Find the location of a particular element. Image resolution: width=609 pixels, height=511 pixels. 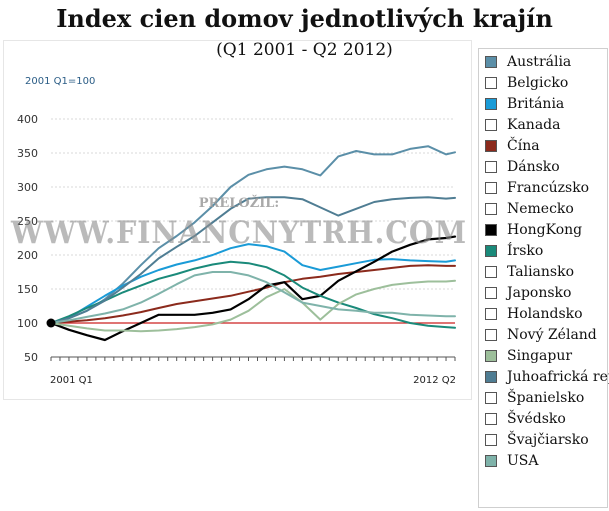

start-marker is located at coordinates (51, 323).